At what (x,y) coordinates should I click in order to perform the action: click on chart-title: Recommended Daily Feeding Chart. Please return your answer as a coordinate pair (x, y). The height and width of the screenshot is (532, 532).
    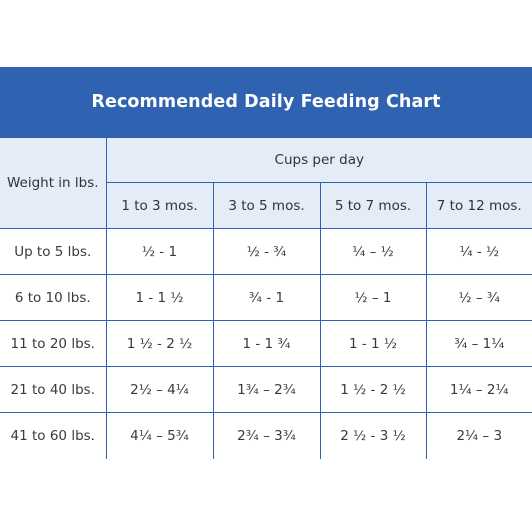
    Looking at the image, I should click on (266, 102).